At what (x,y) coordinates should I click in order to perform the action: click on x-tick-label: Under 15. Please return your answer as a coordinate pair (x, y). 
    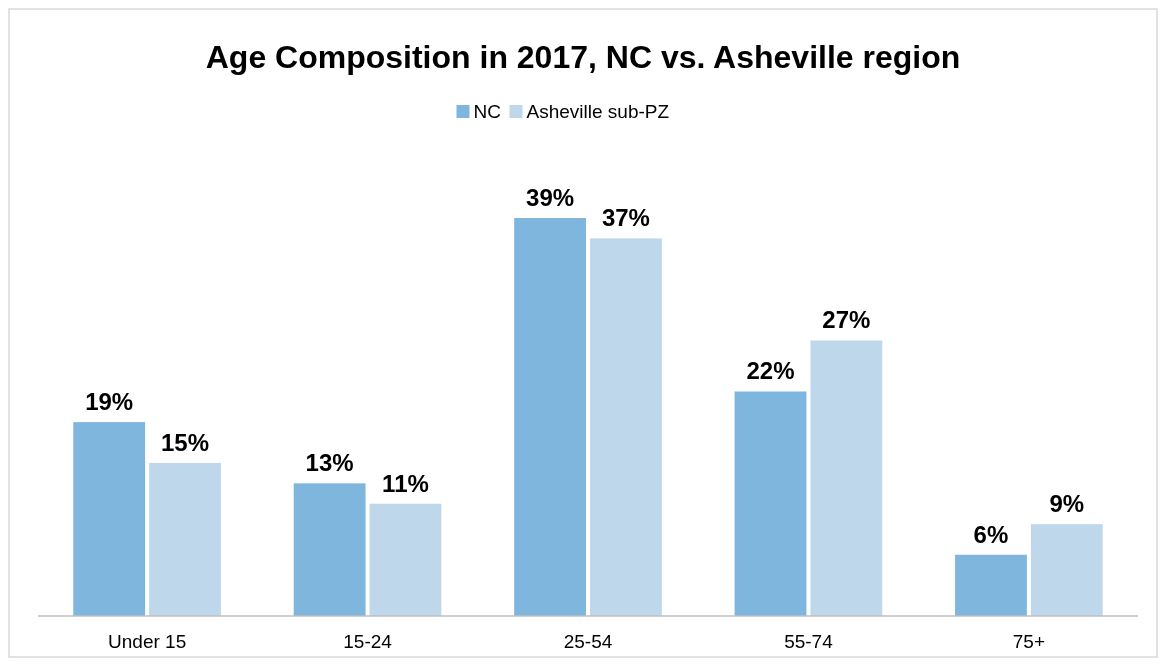
    Looking at the image, I should click on (147, 641).